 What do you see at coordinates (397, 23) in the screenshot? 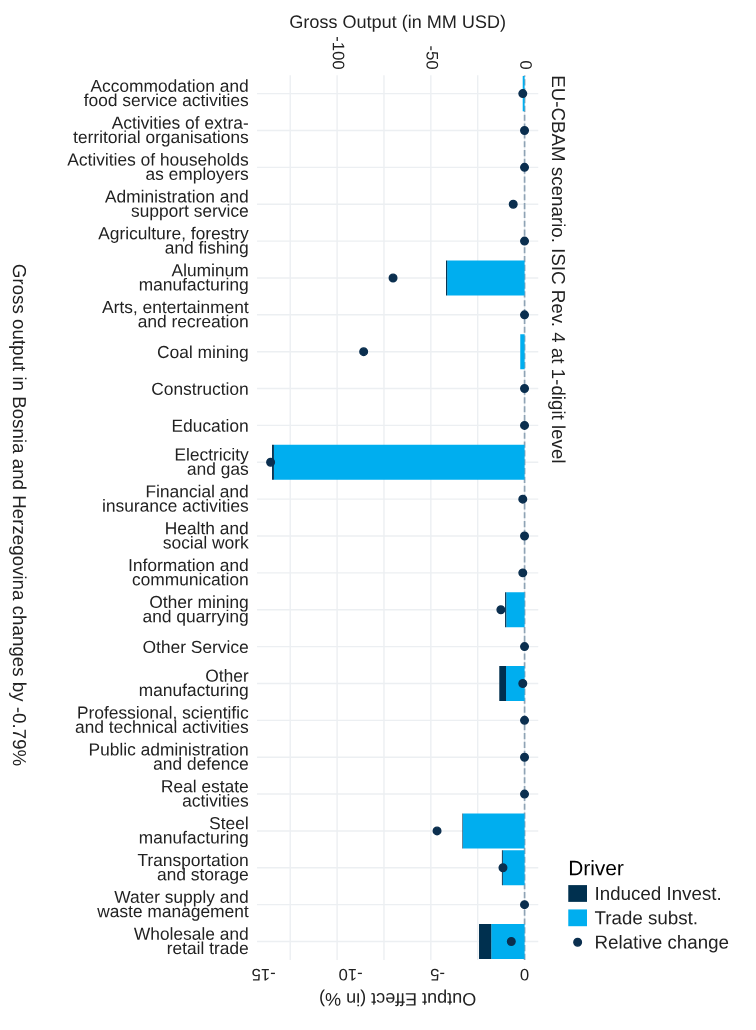
I see `x2-axis-title: Gross Output (in MM USD)` at bounding box center [397, 23].